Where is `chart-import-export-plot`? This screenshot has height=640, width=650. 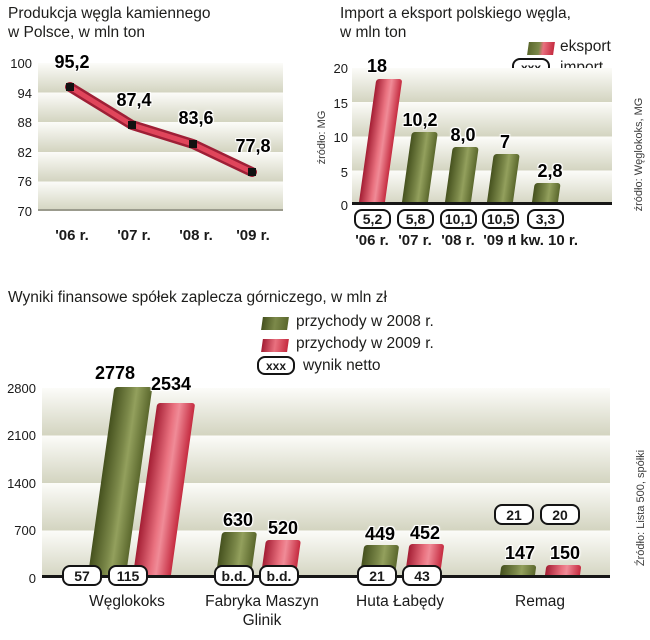
chart-import-export-plot is located at coordinates (482, 136).